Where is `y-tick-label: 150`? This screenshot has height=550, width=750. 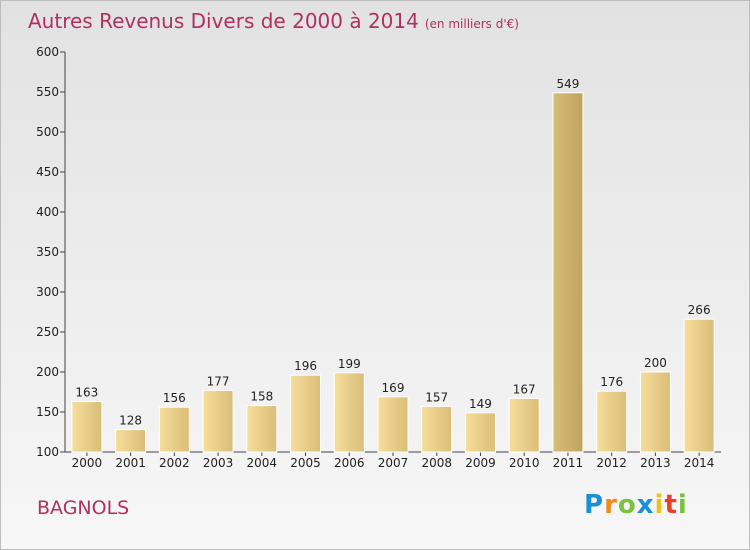 y-tick-label: 150 is located at coordinates (47, 412).